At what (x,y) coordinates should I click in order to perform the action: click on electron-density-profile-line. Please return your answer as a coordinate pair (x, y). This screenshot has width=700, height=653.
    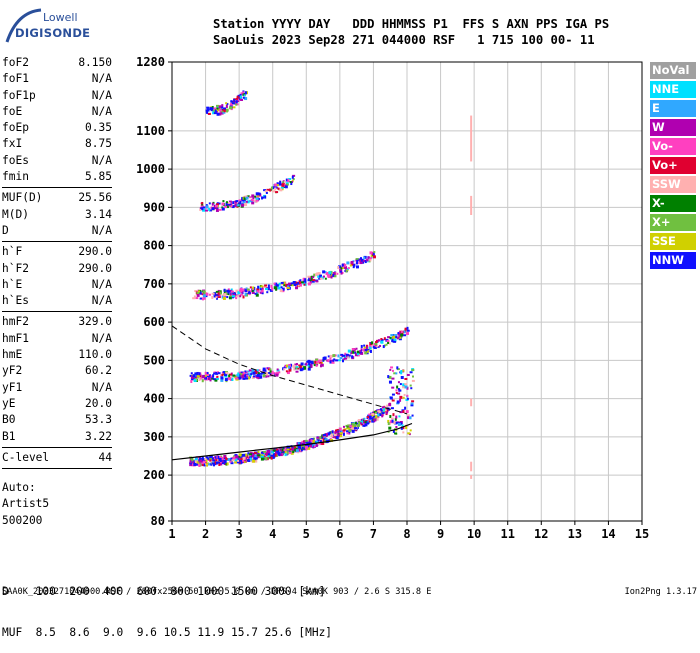
    Looking at the image, I should click on (292, 441).